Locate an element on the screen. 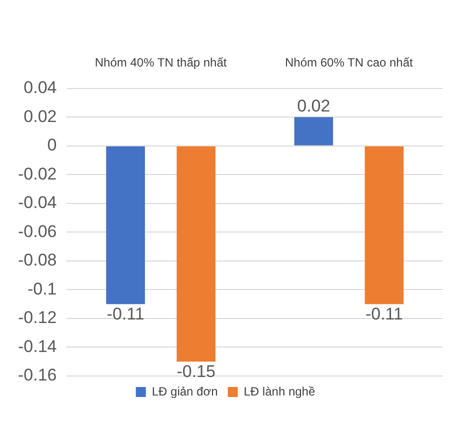  y-tick-label: -0.06 is located at coordinates (37, 231).